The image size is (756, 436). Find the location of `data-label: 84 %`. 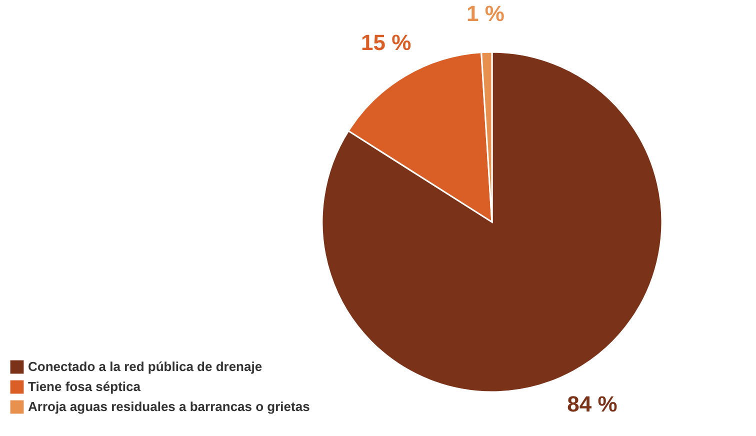

data-label: 84 % is located at coordinates (592, 403).